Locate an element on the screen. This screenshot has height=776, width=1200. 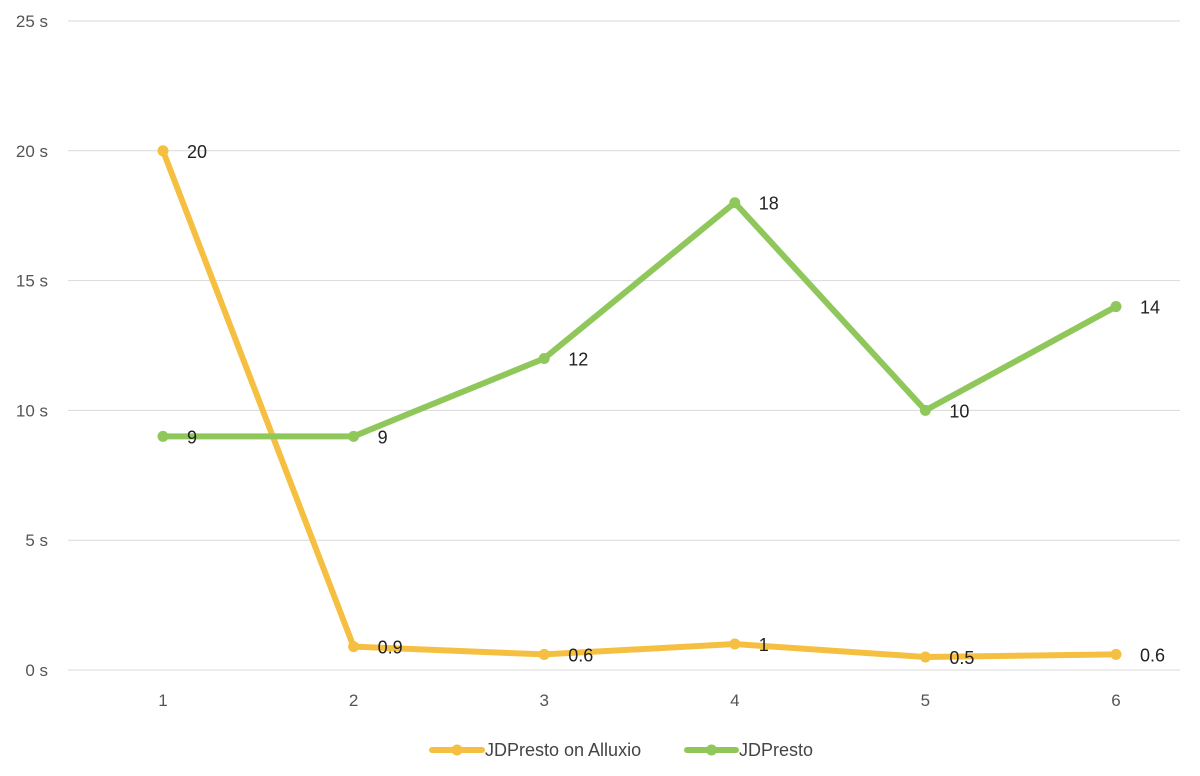
y-tick-label: 10 s is located at coordinates (32, 410).